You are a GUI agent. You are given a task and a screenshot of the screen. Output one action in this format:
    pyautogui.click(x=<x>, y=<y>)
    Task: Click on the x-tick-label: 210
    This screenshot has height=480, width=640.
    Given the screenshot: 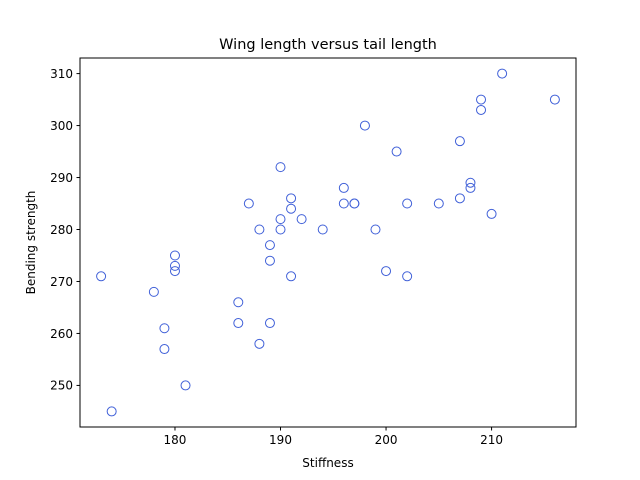 What is the action you would take?
    pyautogui.click(x=491, y=440)
    